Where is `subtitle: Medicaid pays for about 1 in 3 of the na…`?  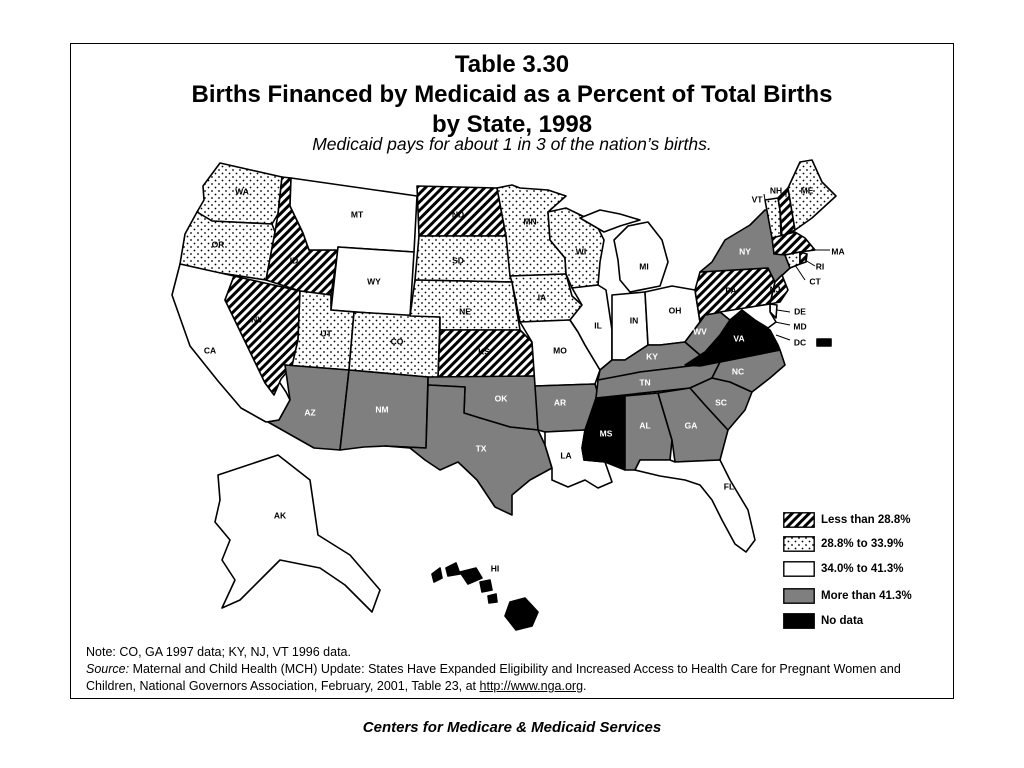 subtitle: Medicaid pays for about 1 in 3 of the na… is located at coordinates (512, 144).